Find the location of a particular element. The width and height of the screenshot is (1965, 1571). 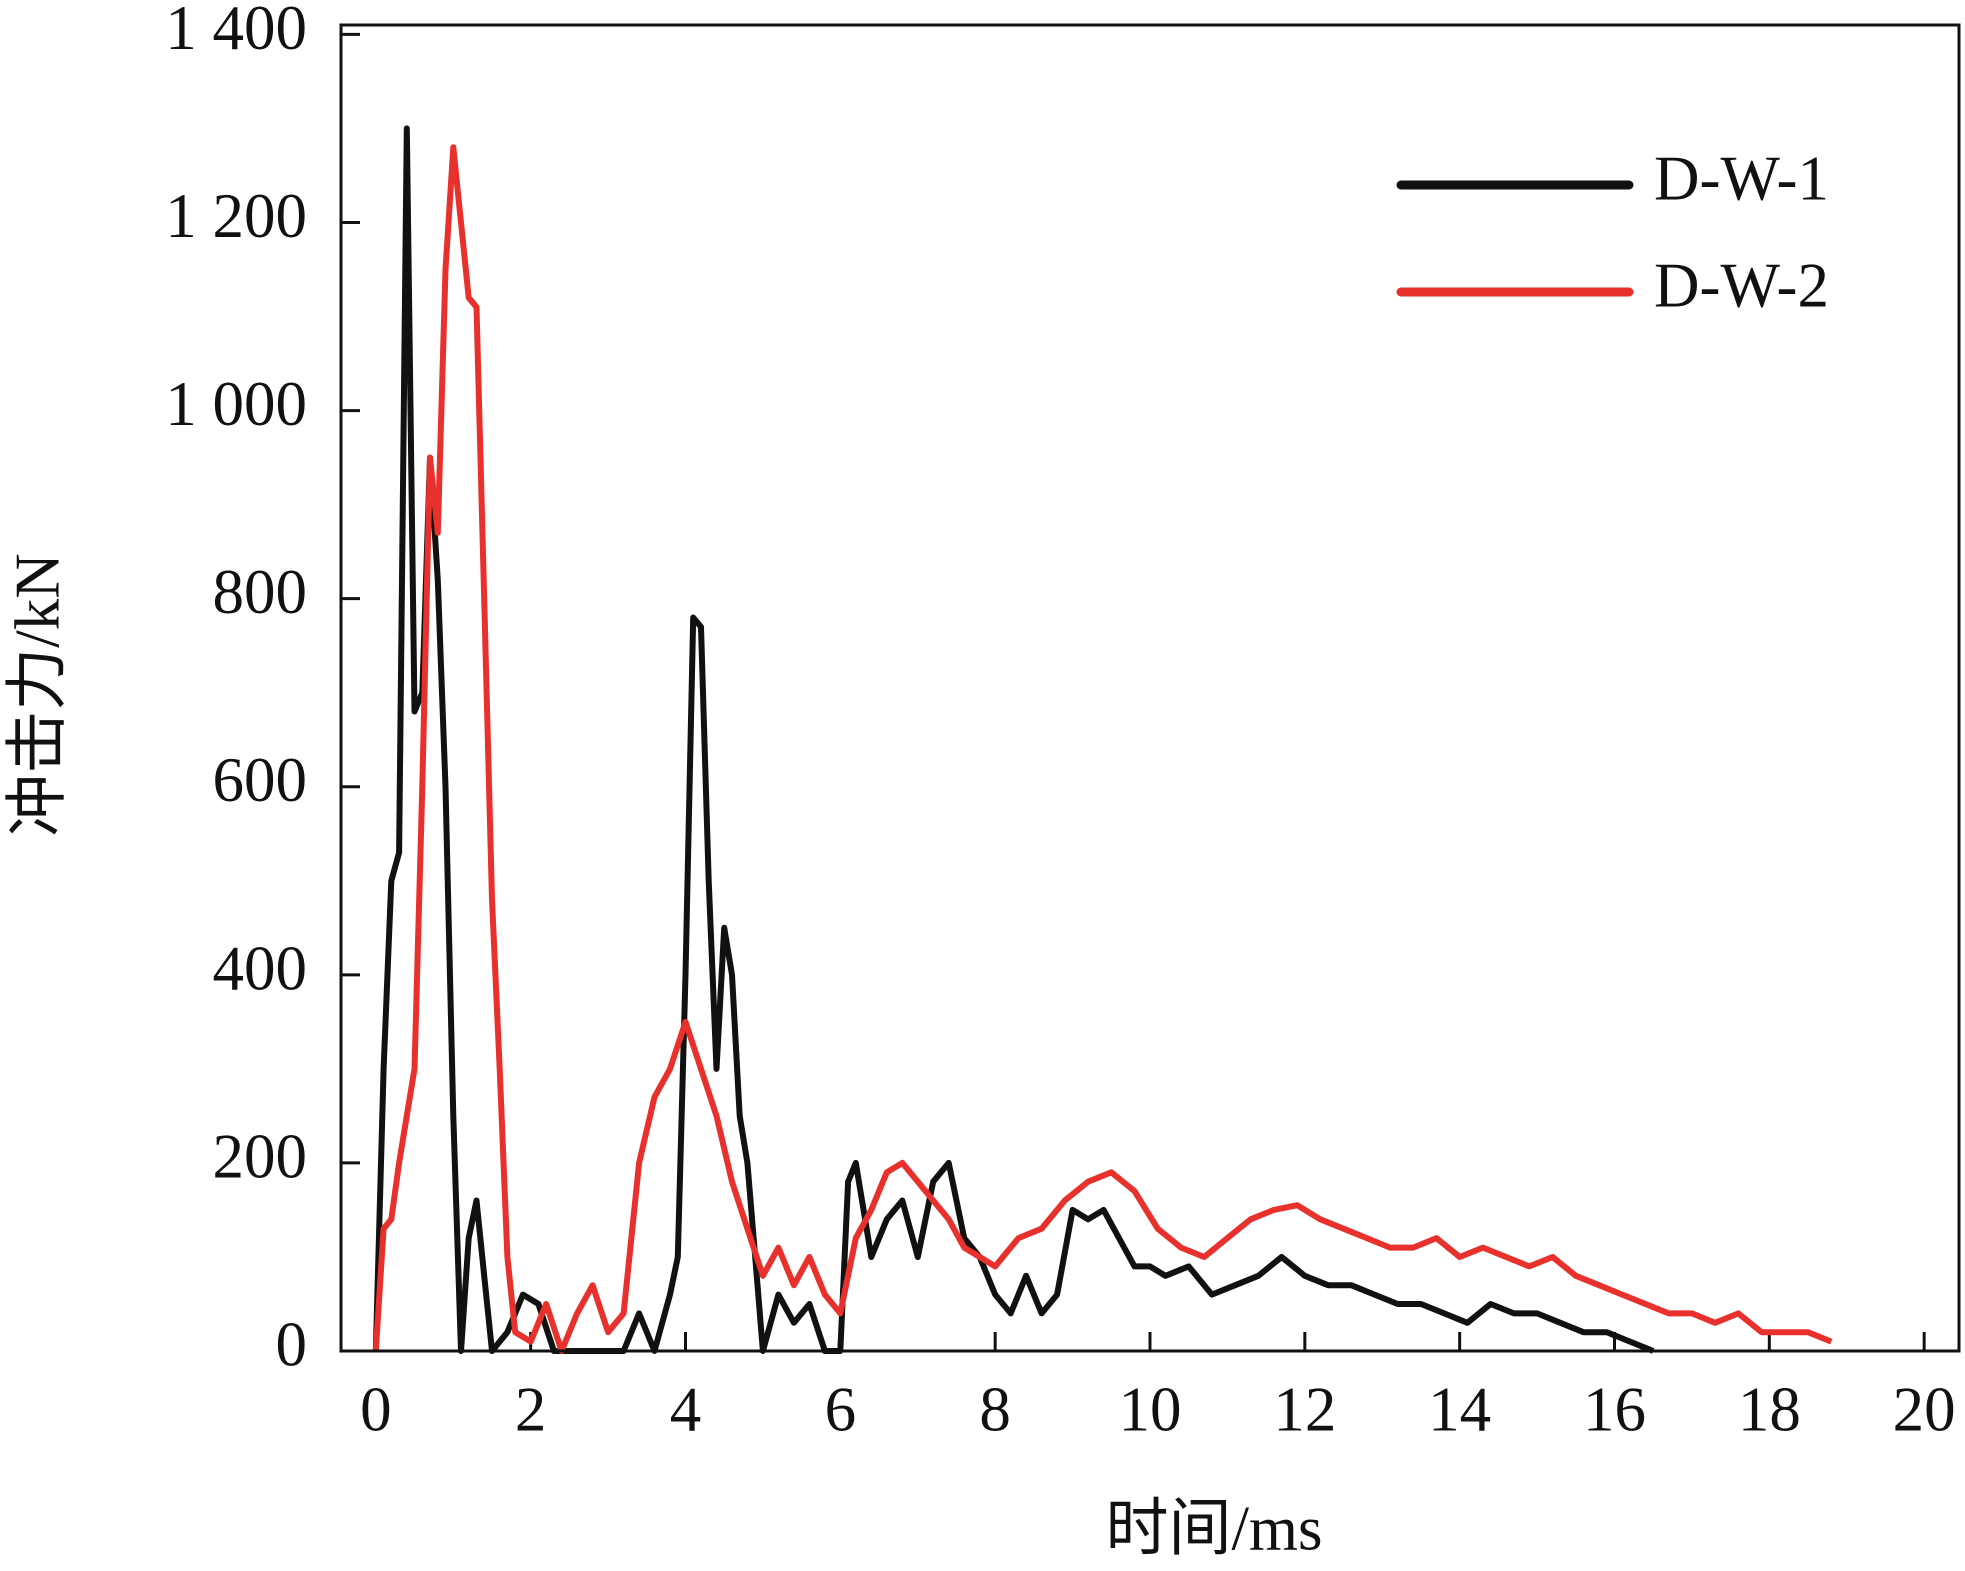

y-tick-label: 1 000 is located at coordinates (236, 404).